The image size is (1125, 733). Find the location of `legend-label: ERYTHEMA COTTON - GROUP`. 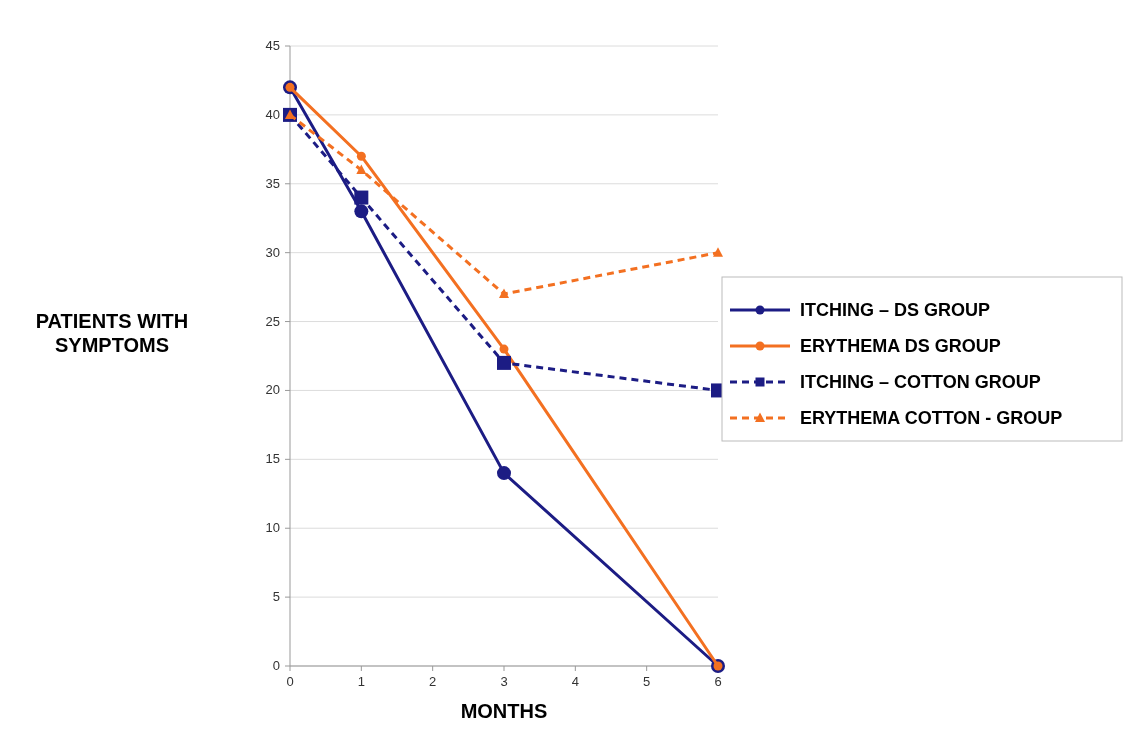

legend-label: ERYTHEMA COTTON - GROUP is located at coordinates (931, 418).